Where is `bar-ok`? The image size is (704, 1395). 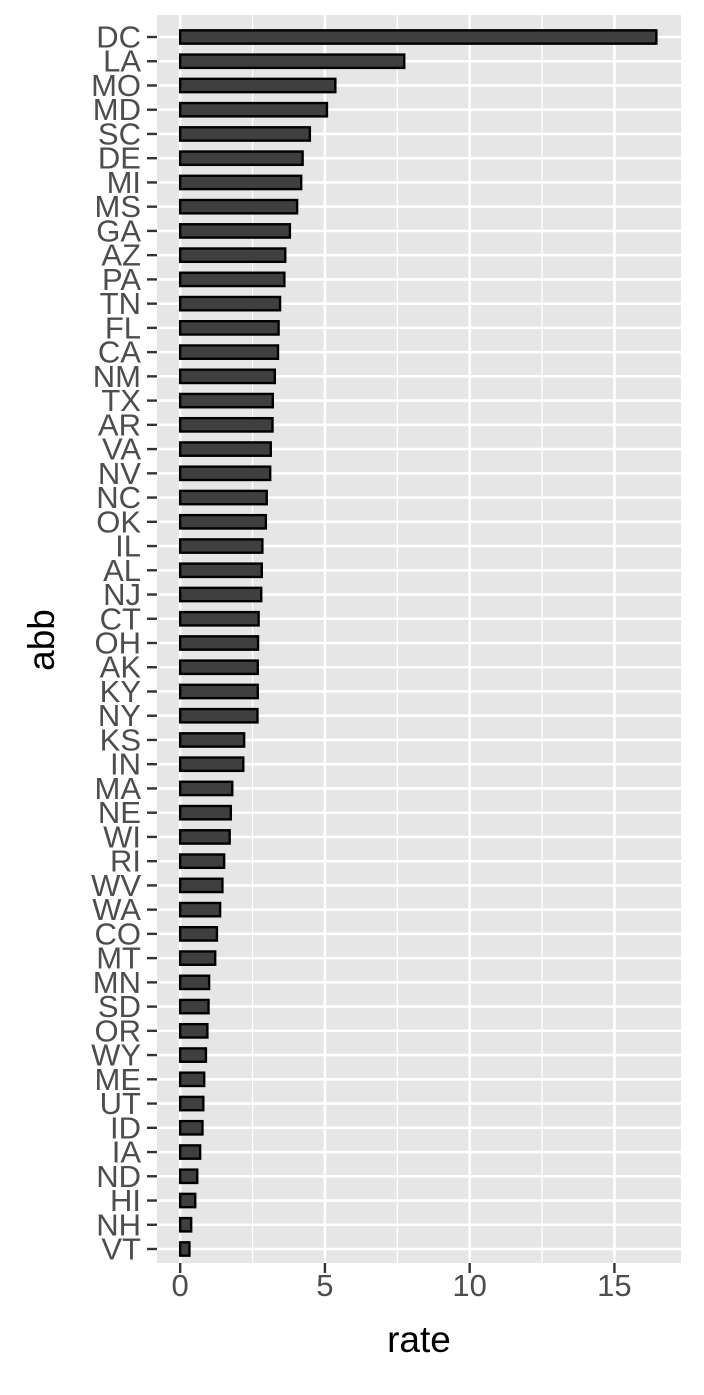 bar-ok is located at coordinates (223, 521).